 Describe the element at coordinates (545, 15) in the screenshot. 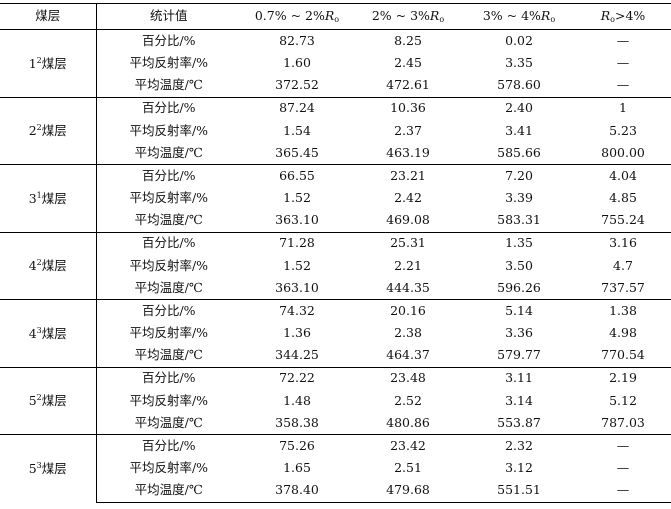

I see `header-range-3-var: R` at that location.